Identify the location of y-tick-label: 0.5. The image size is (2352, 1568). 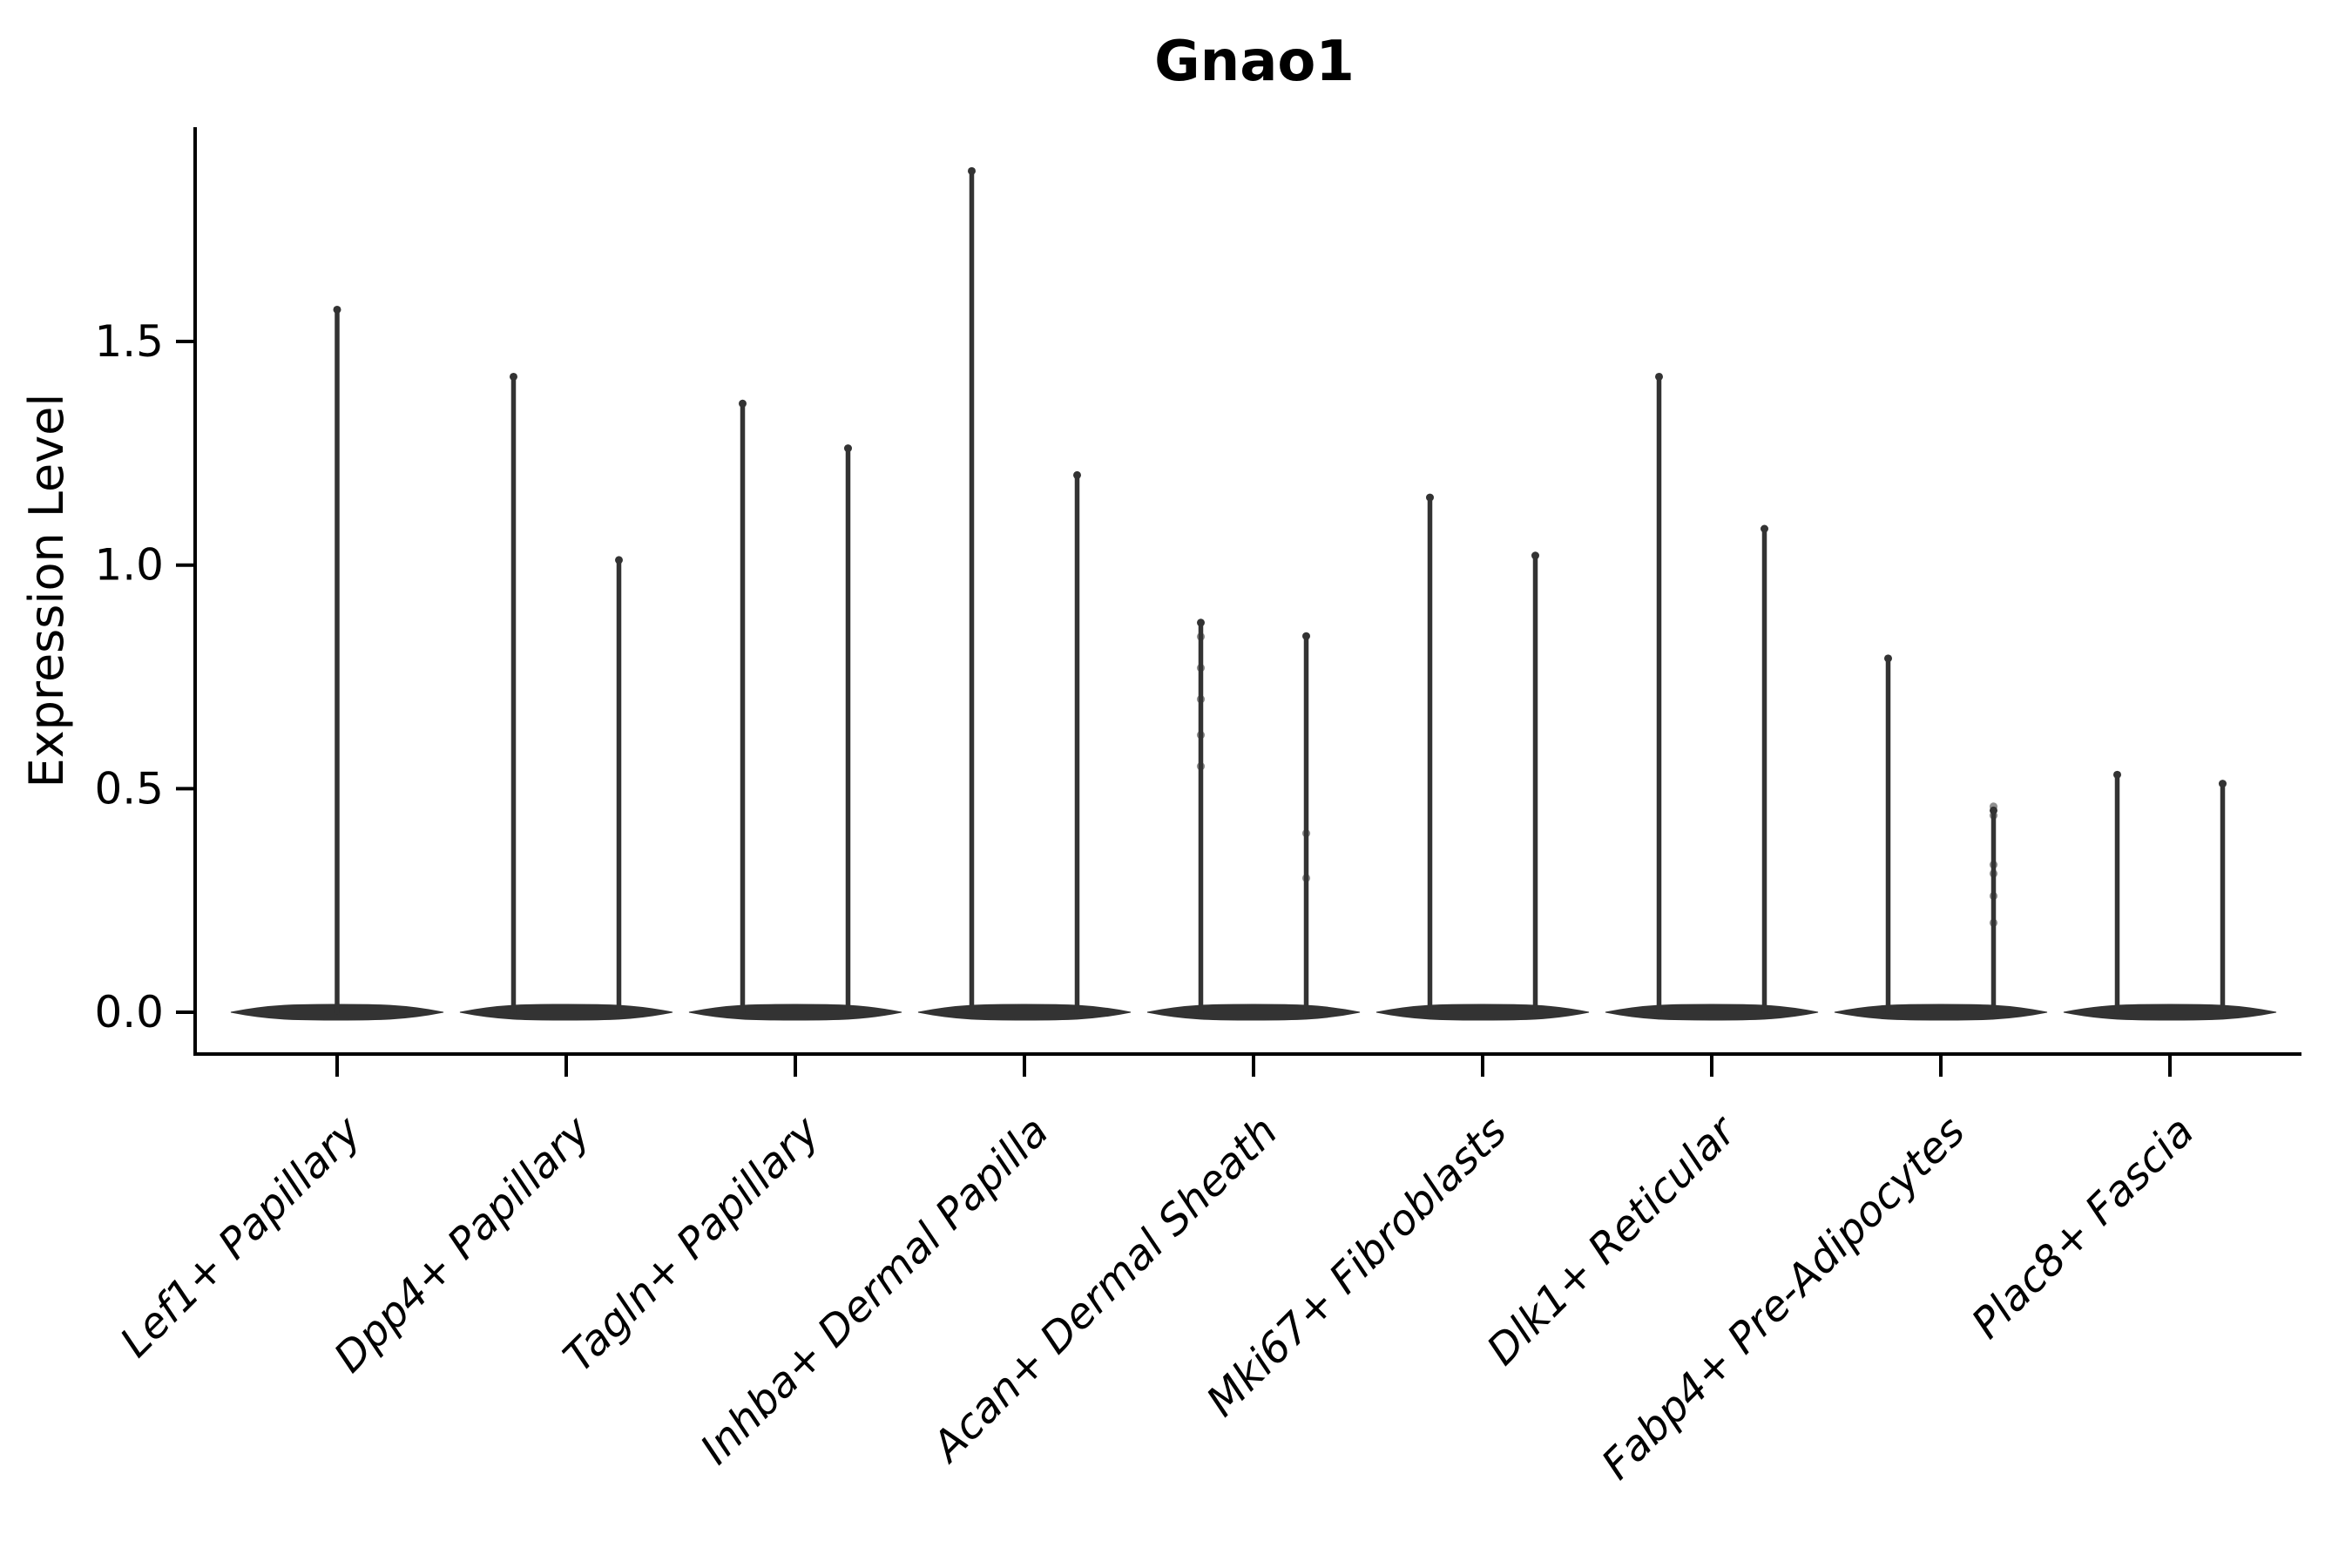
(129, 788).